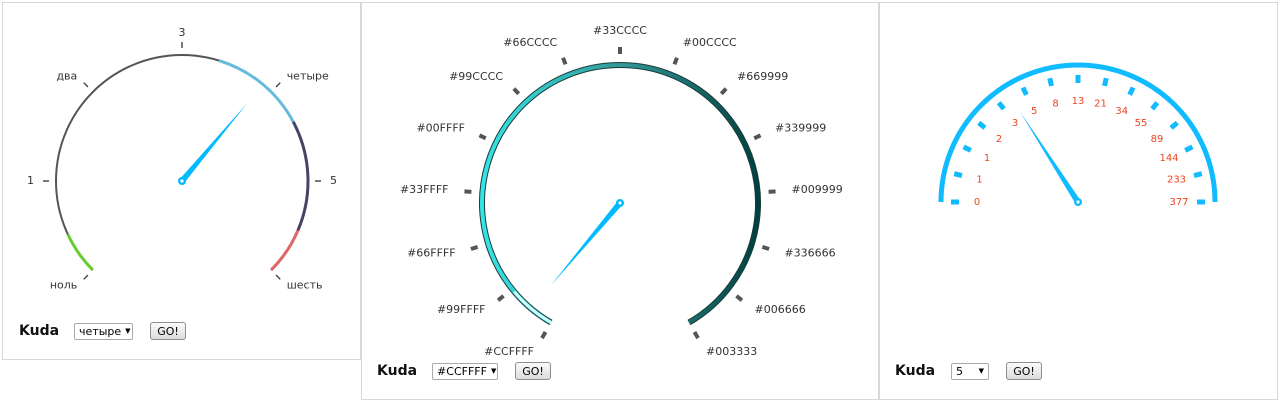 Image resolution: width=1280 pixels, height=401 pixels. What do you see at coordinates (509, 351) in the screenshot?
I see `tick-label: #CCFFFF` at bounding box center [509, 351].